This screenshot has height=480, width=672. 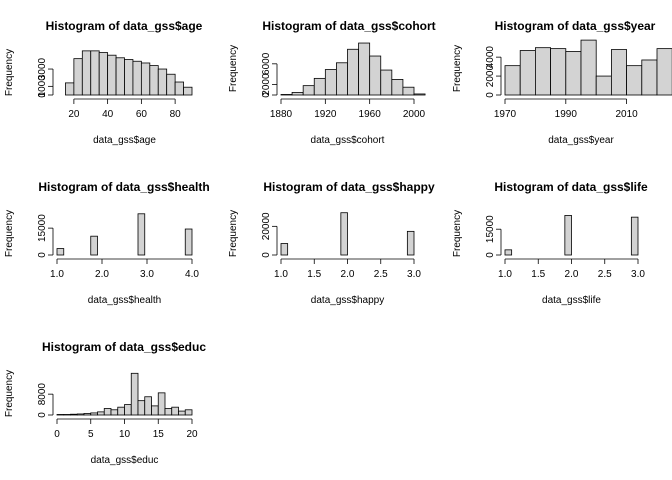 I want to click on y-tick-label: 3000, so click(x=42, y=68).